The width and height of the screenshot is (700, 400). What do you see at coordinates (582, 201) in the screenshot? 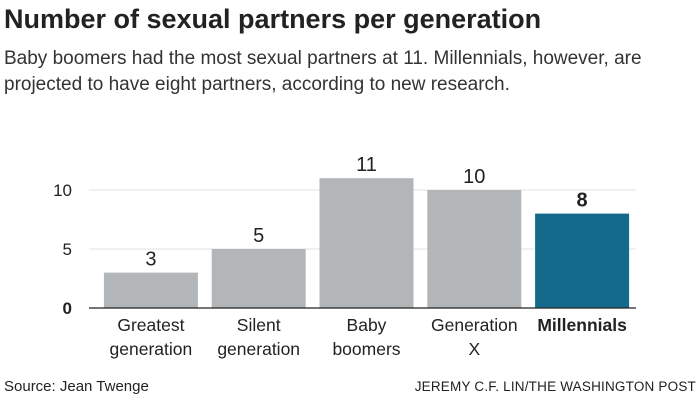
I see `bar-value-label-4: 8` at bounding box center [582, 201].